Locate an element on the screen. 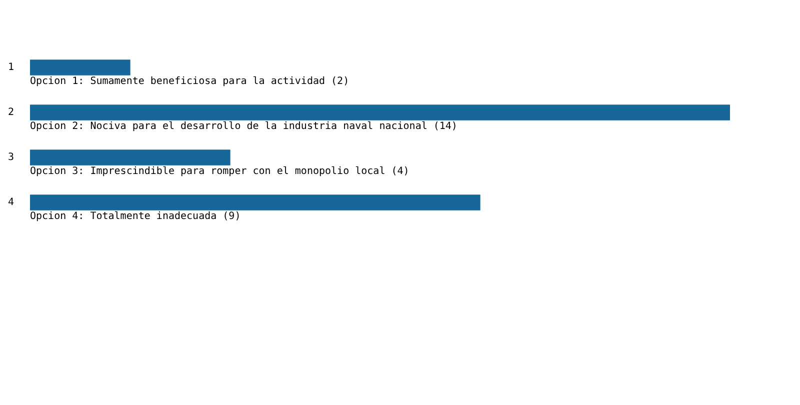  data-label: Opcion 1: Sumamente beneficiosa para la actividad (2) is located at coordinates (190, 82).